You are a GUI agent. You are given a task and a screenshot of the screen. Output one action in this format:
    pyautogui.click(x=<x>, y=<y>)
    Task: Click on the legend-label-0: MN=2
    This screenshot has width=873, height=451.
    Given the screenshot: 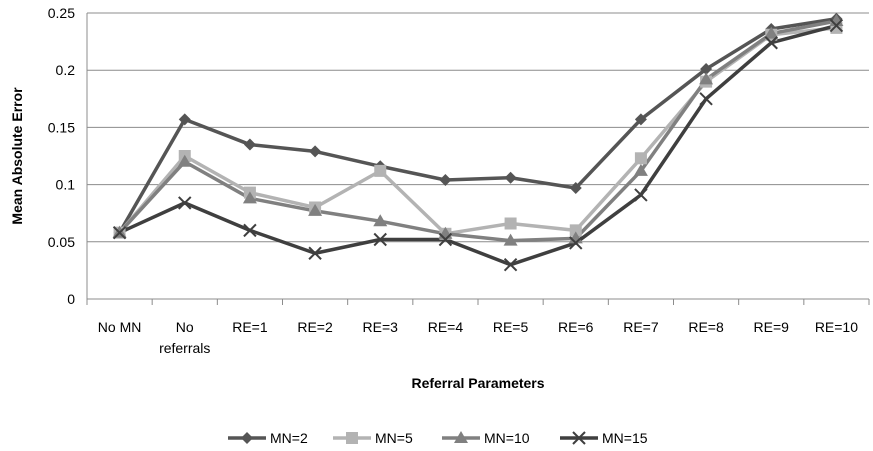 What is the action you would take?
    pyautogui.click(x=289, y=438)
    